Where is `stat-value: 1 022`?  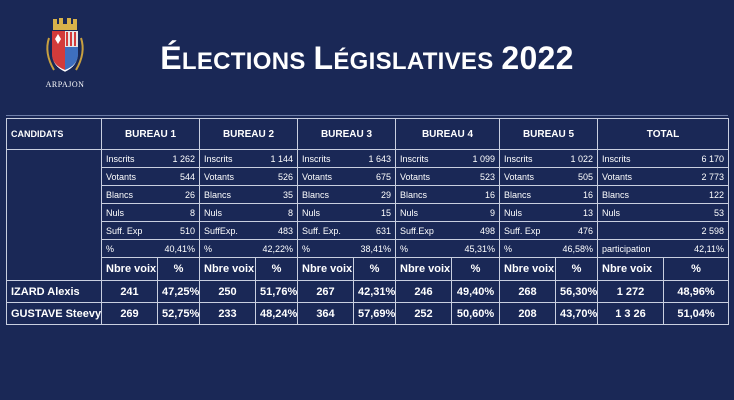
stat-value: 1 022 is located at coordinates (576, 158).